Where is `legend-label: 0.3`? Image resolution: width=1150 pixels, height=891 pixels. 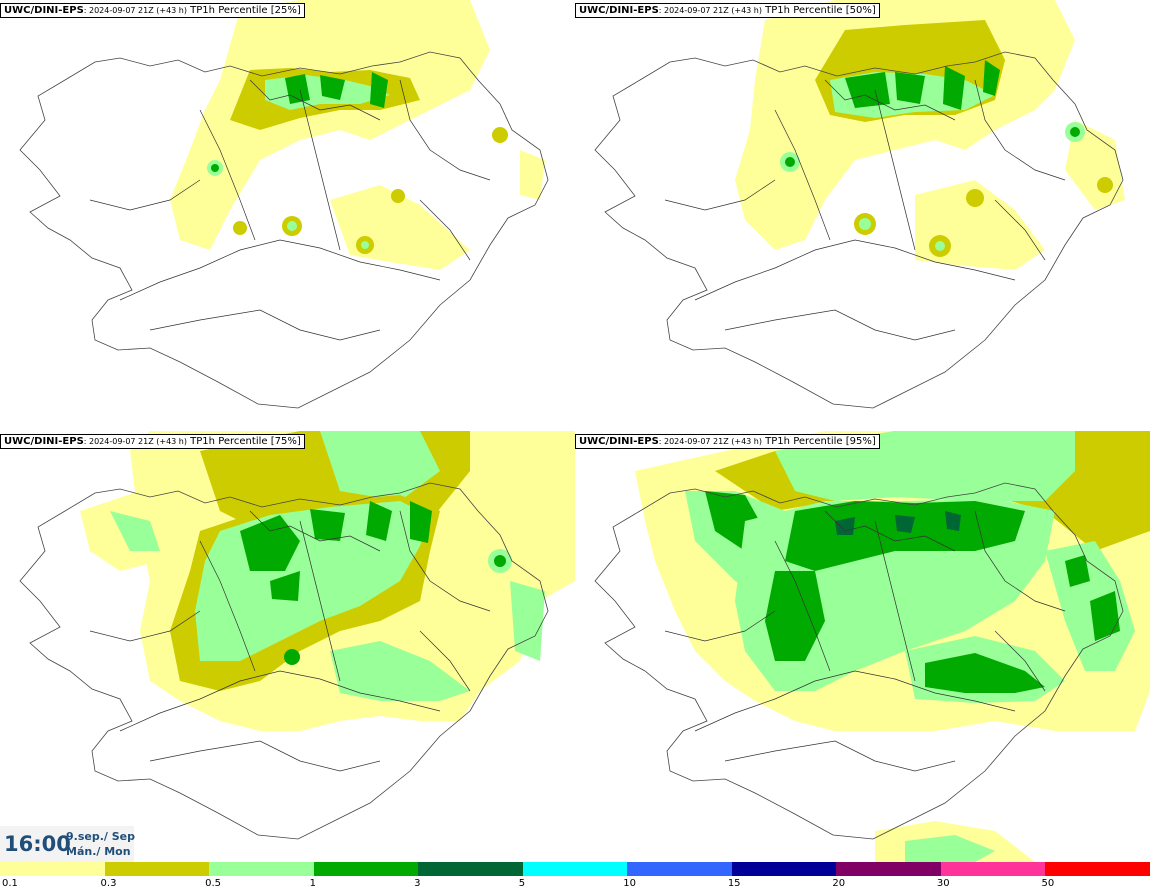
legend-label: 0.3 is located at coordinates (108, 883).